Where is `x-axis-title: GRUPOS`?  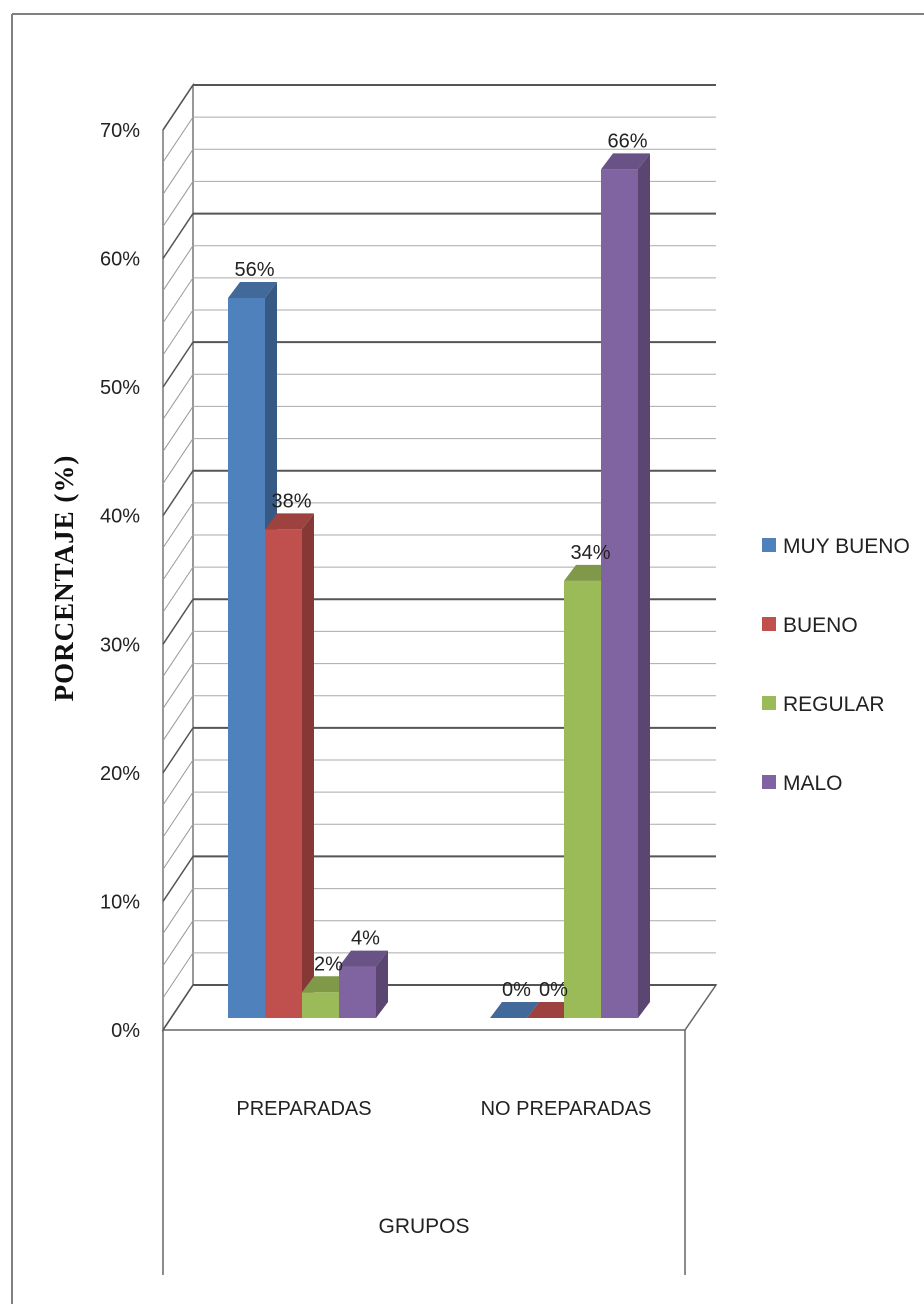 x-axis-title: GRUPOS is located at coordinates (423, 1226).